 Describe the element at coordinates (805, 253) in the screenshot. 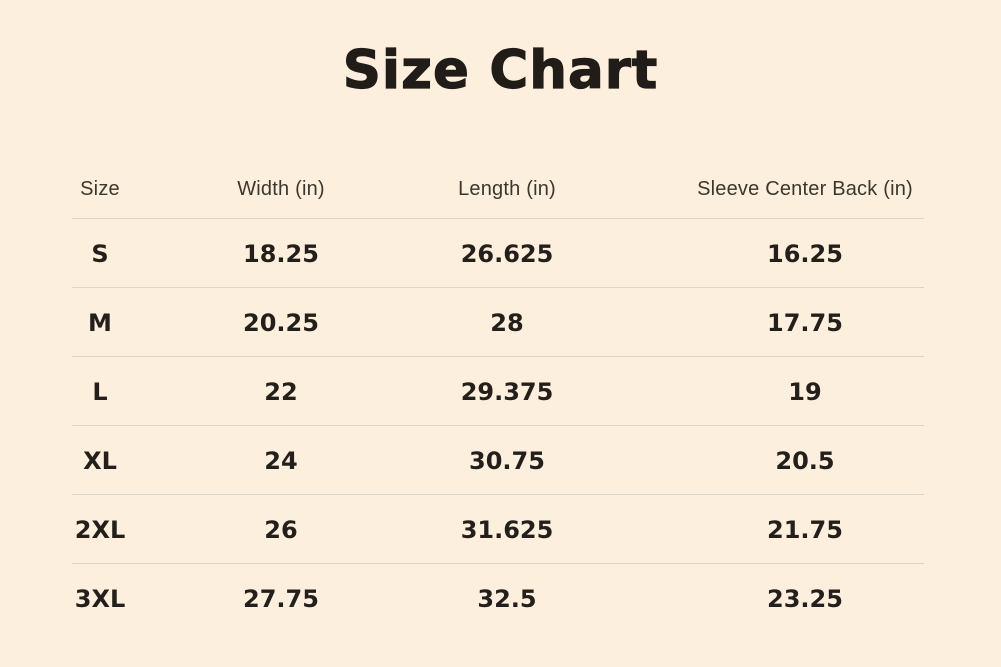

I see `sleeve-value: 16.25` at that location.